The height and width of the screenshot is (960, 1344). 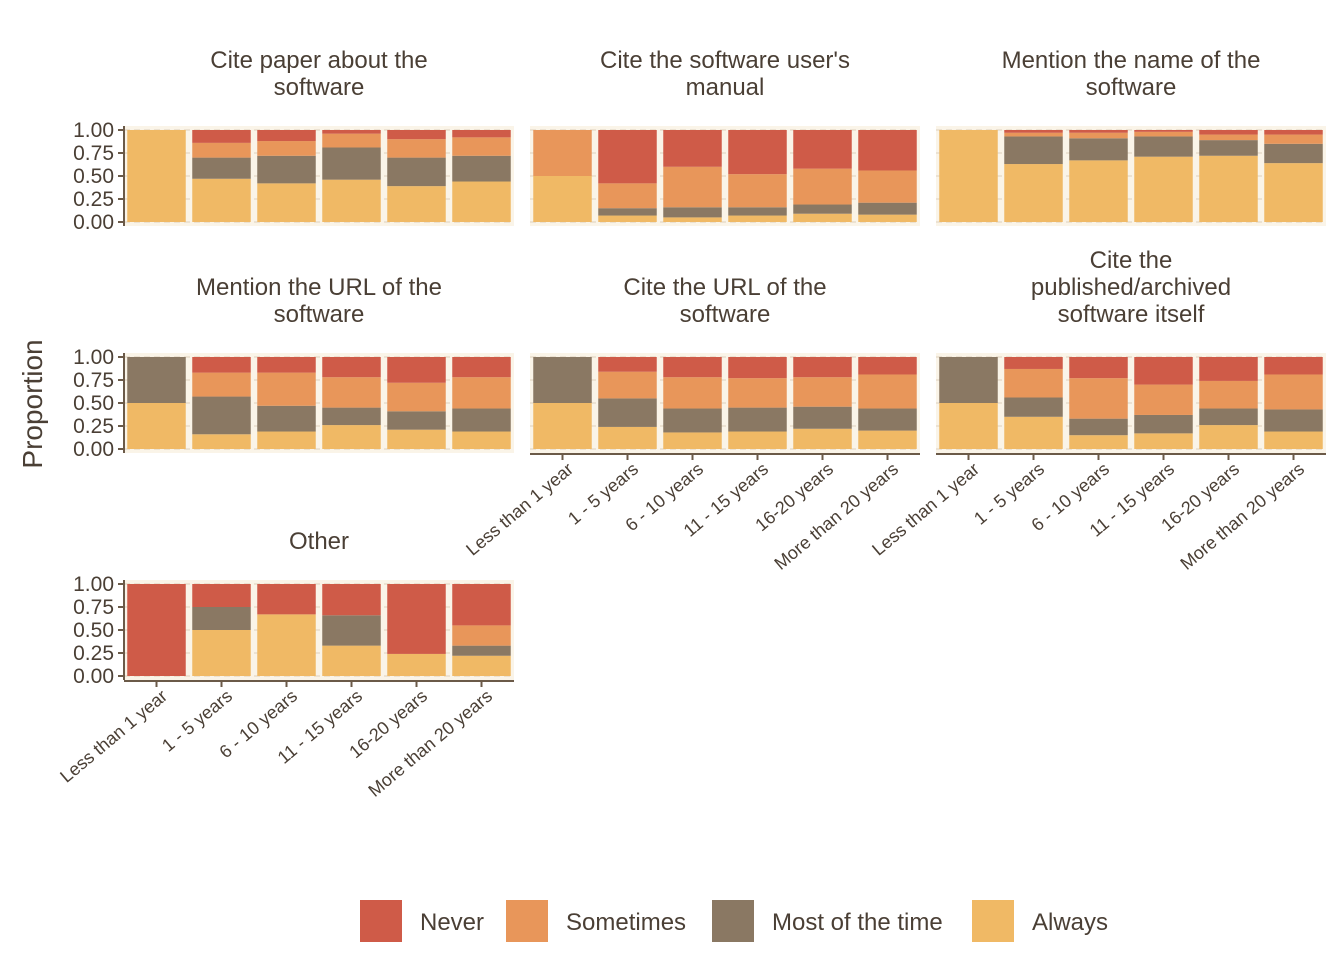 What do you see at coordinates (1070, 922) in the screenshot?
I see `legend-label: Always` at bounding box center [1070, 922].